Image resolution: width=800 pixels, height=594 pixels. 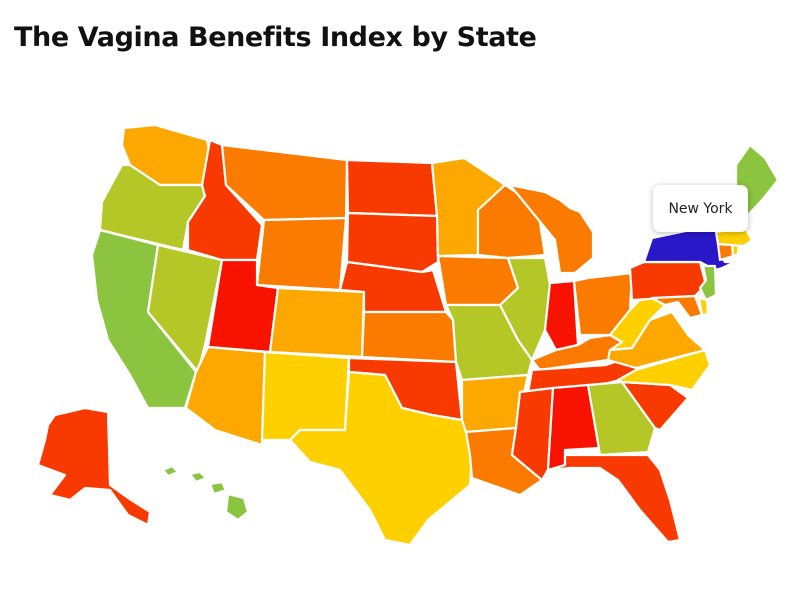 What do you see at coordinates (94, 466) in the screenshot?
I see `state-alaska: Alaska` at bounding box center [94, 466].